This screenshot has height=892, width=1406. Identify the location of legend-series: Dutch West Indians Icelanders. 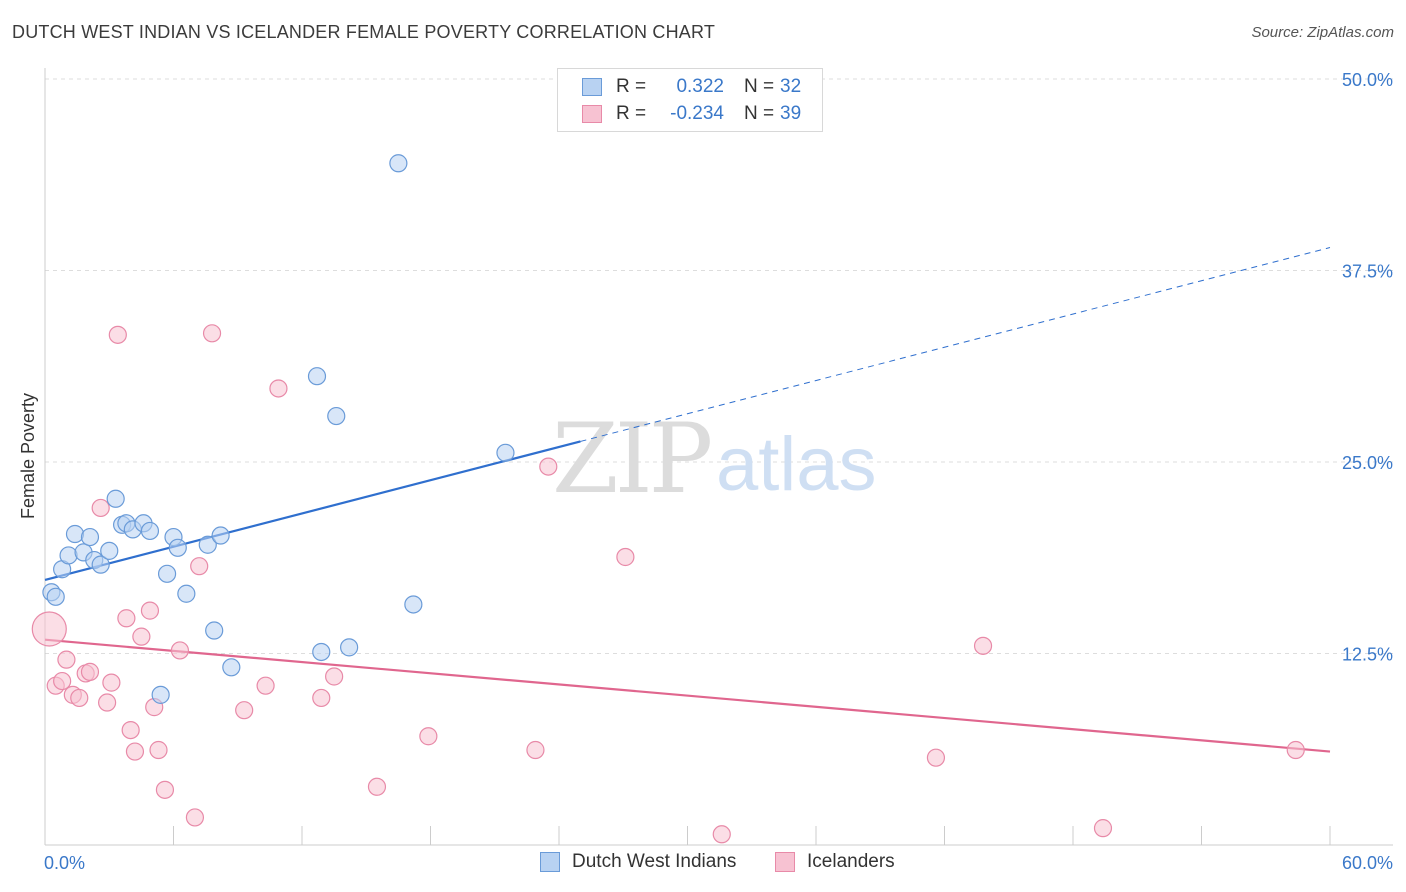
(703, 864).